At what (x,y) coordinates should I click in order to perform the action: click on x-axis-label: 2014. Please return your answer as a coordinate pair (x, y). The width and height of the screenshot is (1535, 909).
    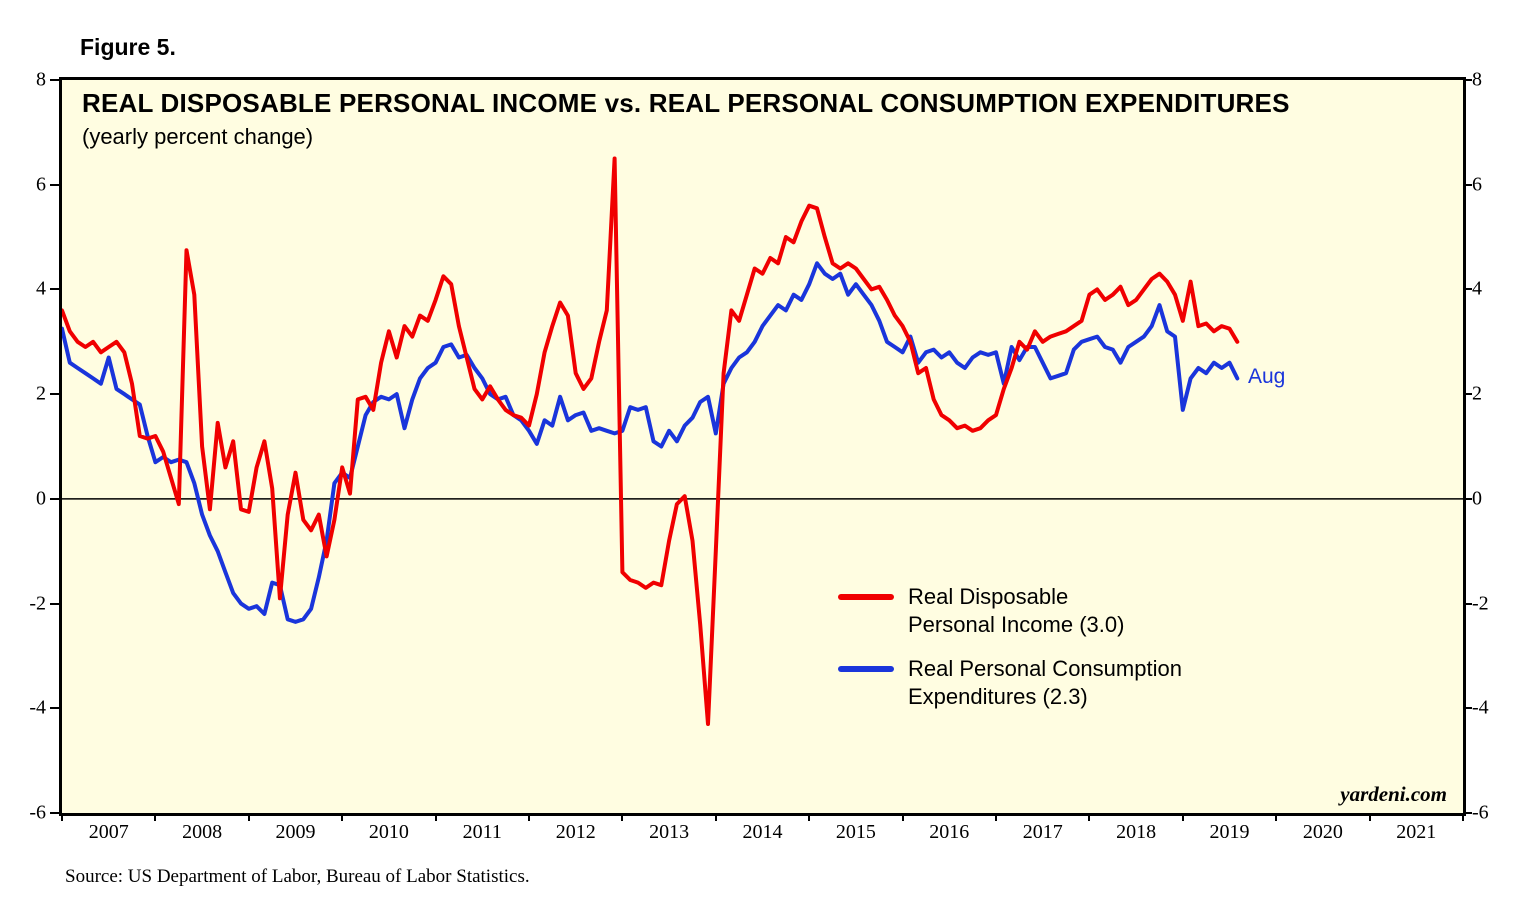
    Looking at the image, I should click on (762, 832).